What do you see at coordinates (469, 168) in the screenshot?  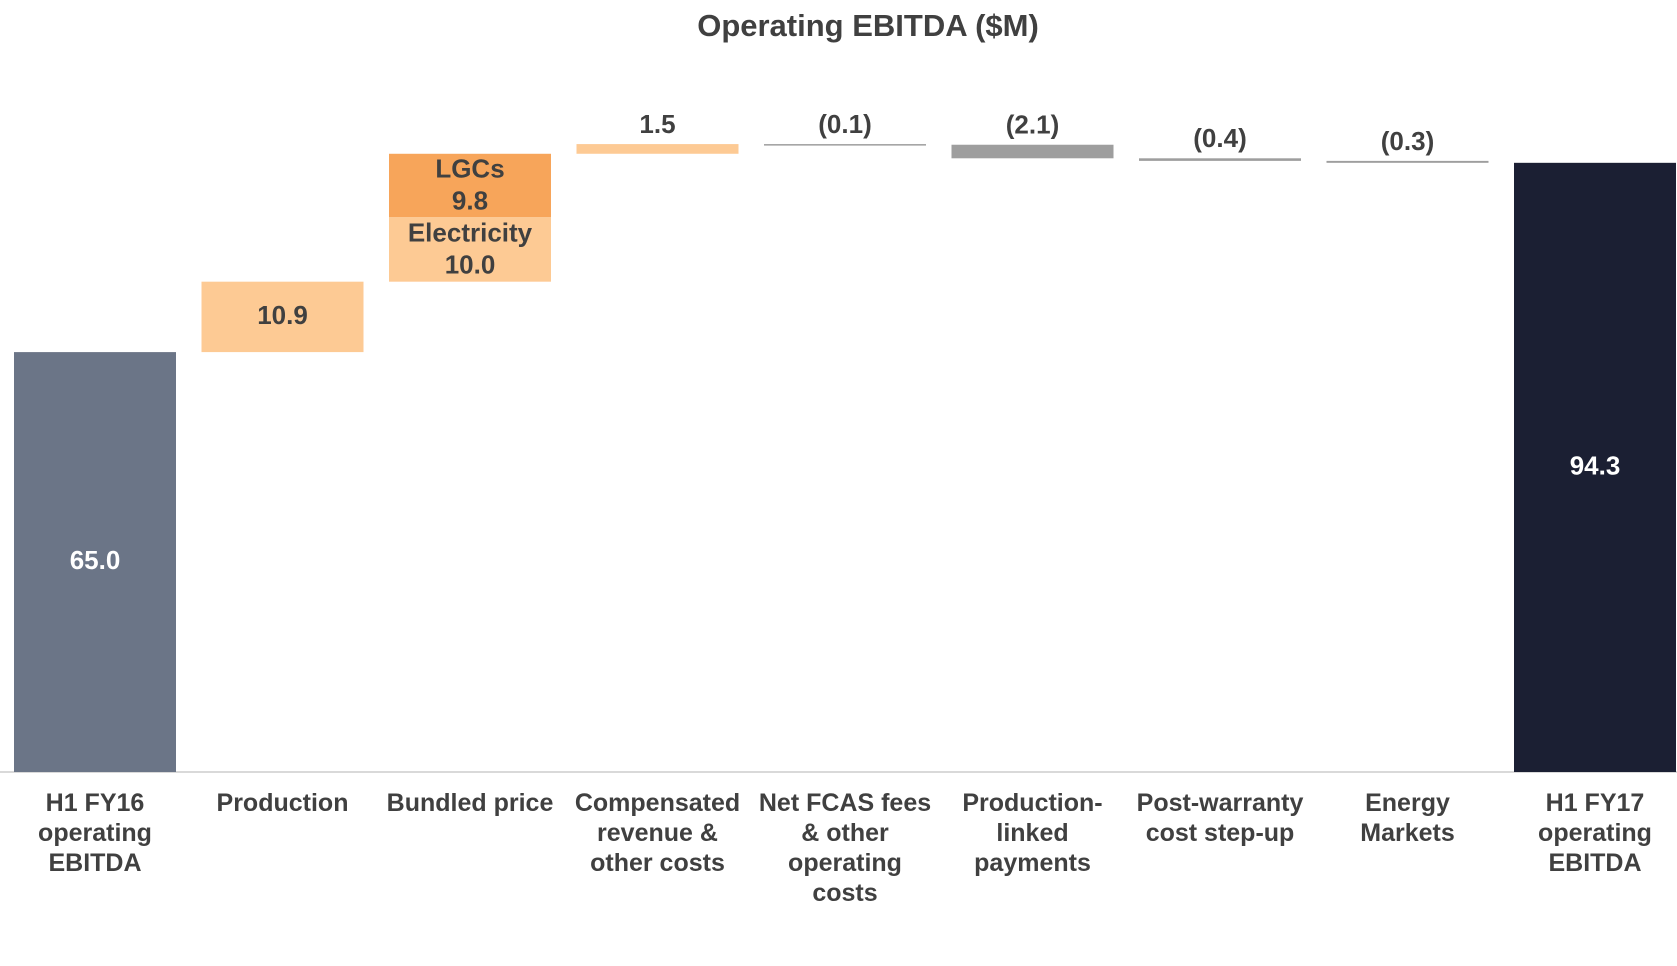 I see `segment-name: LGCs` at bounding box center [469, 168].